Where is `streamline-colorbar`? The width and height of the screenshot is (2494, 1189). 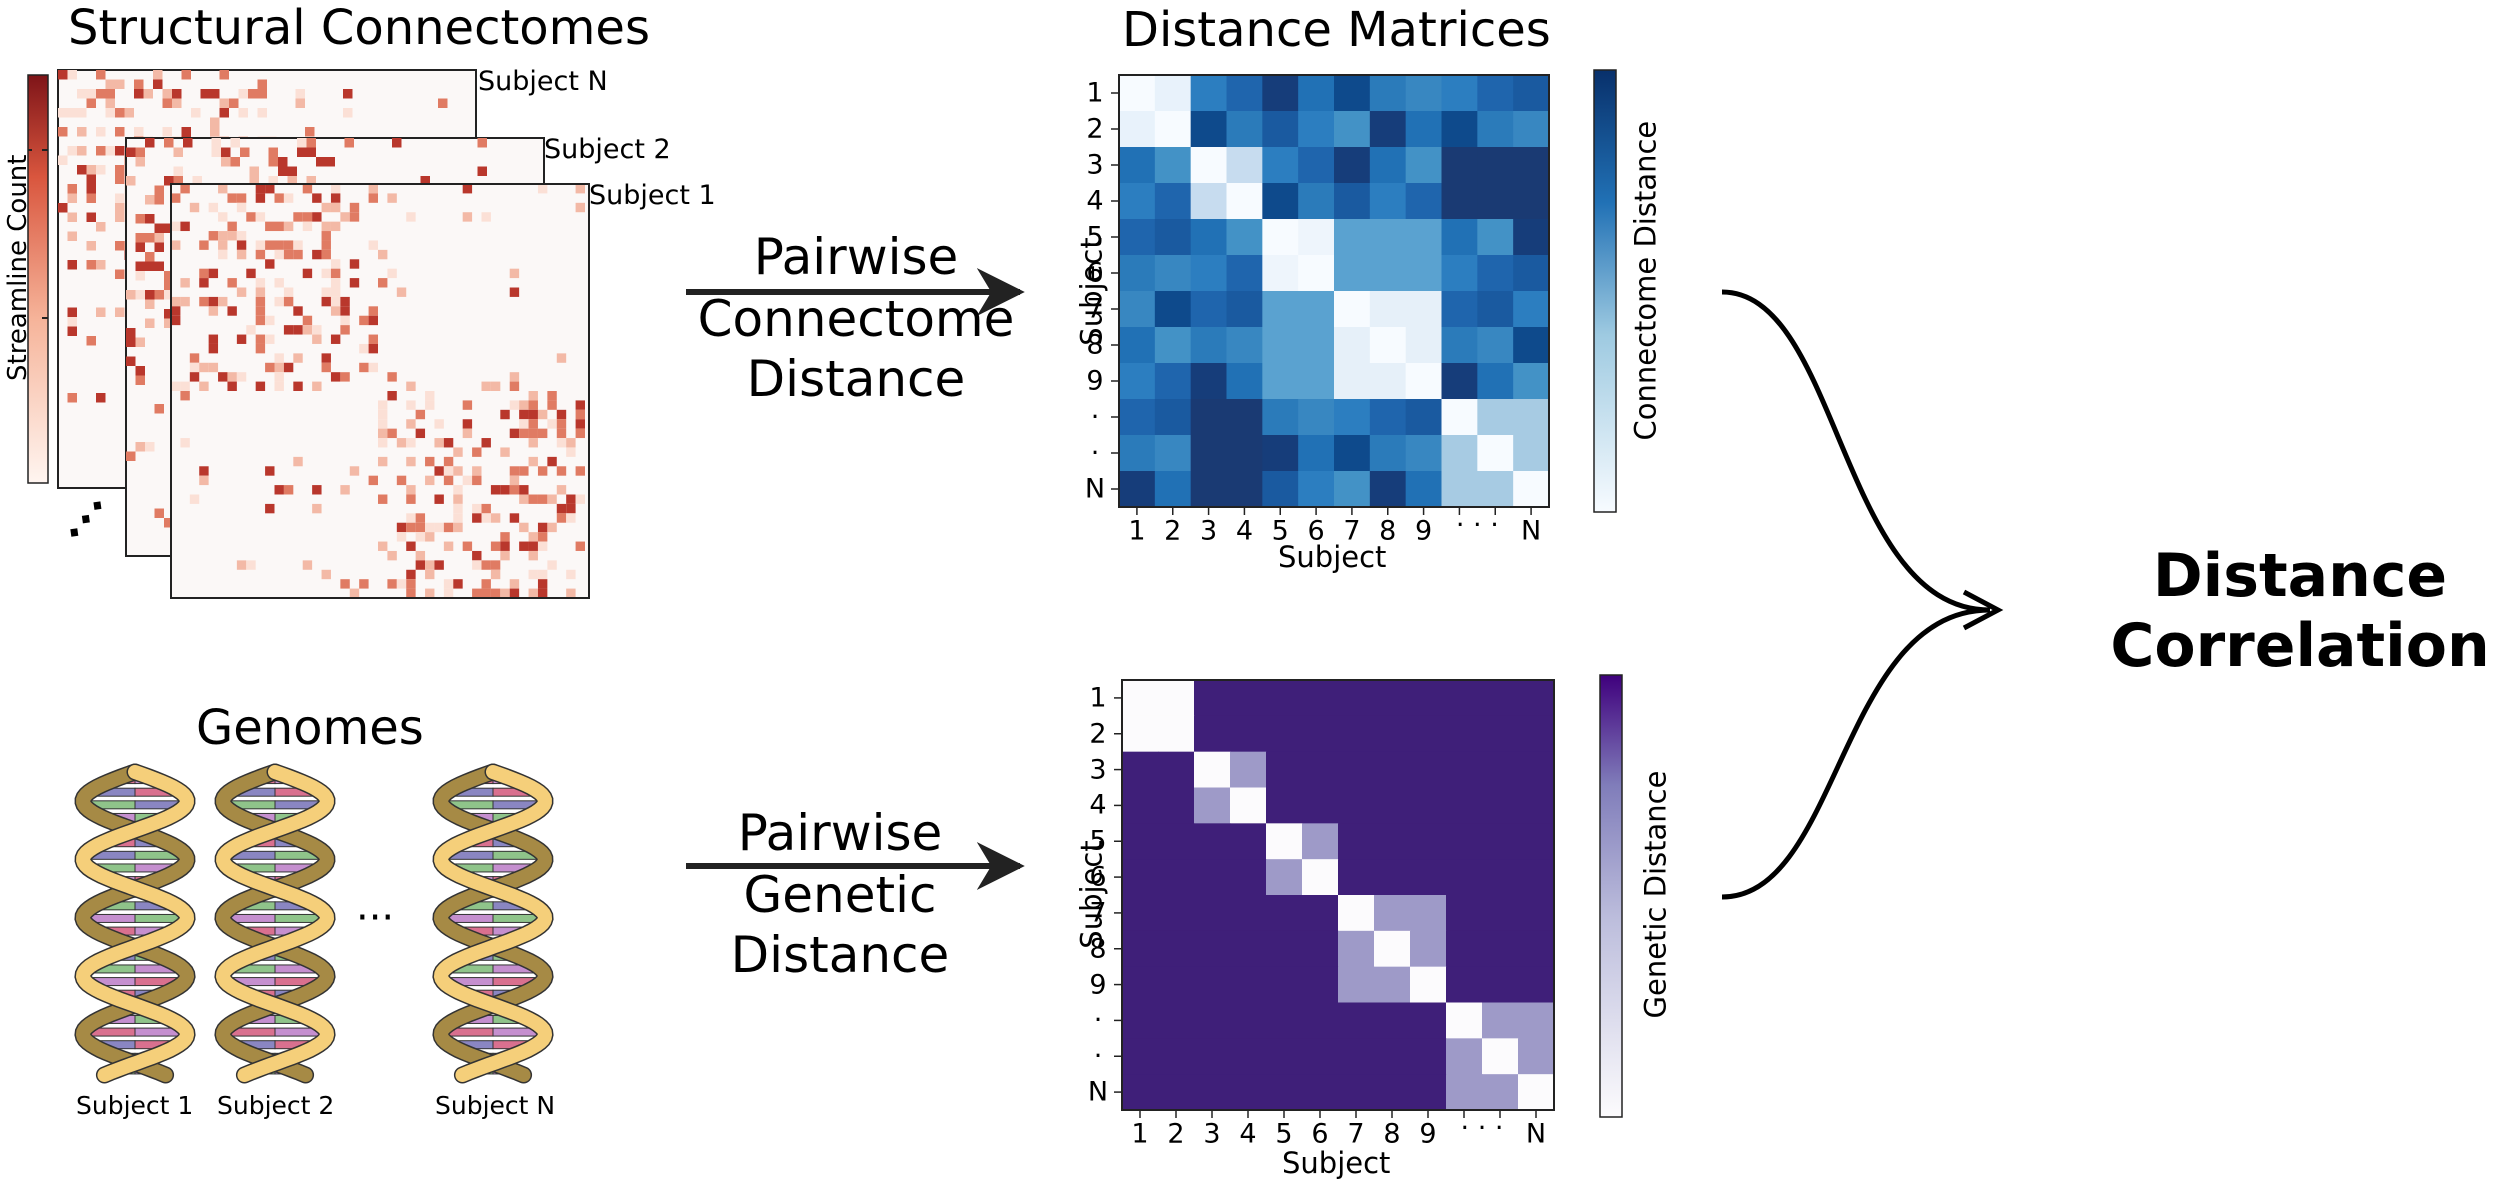 streamline-colorbar is located at coordinates (38, 279).